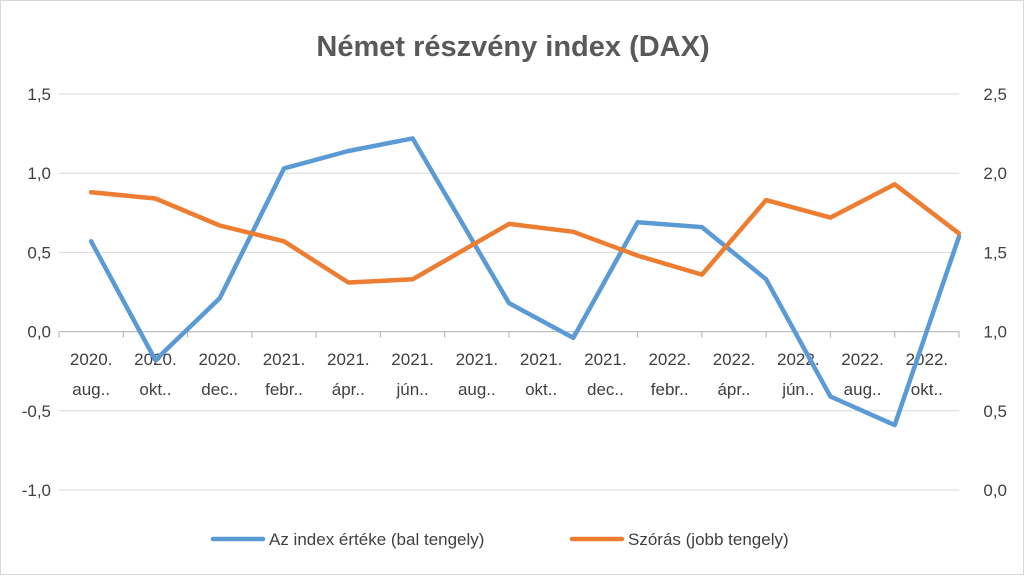 The width and height of the screenshot is (1024, 576). Describe the element at coordinates (995, 490) in the screenshot. I see `right-tick-label: 0,0` at that location.